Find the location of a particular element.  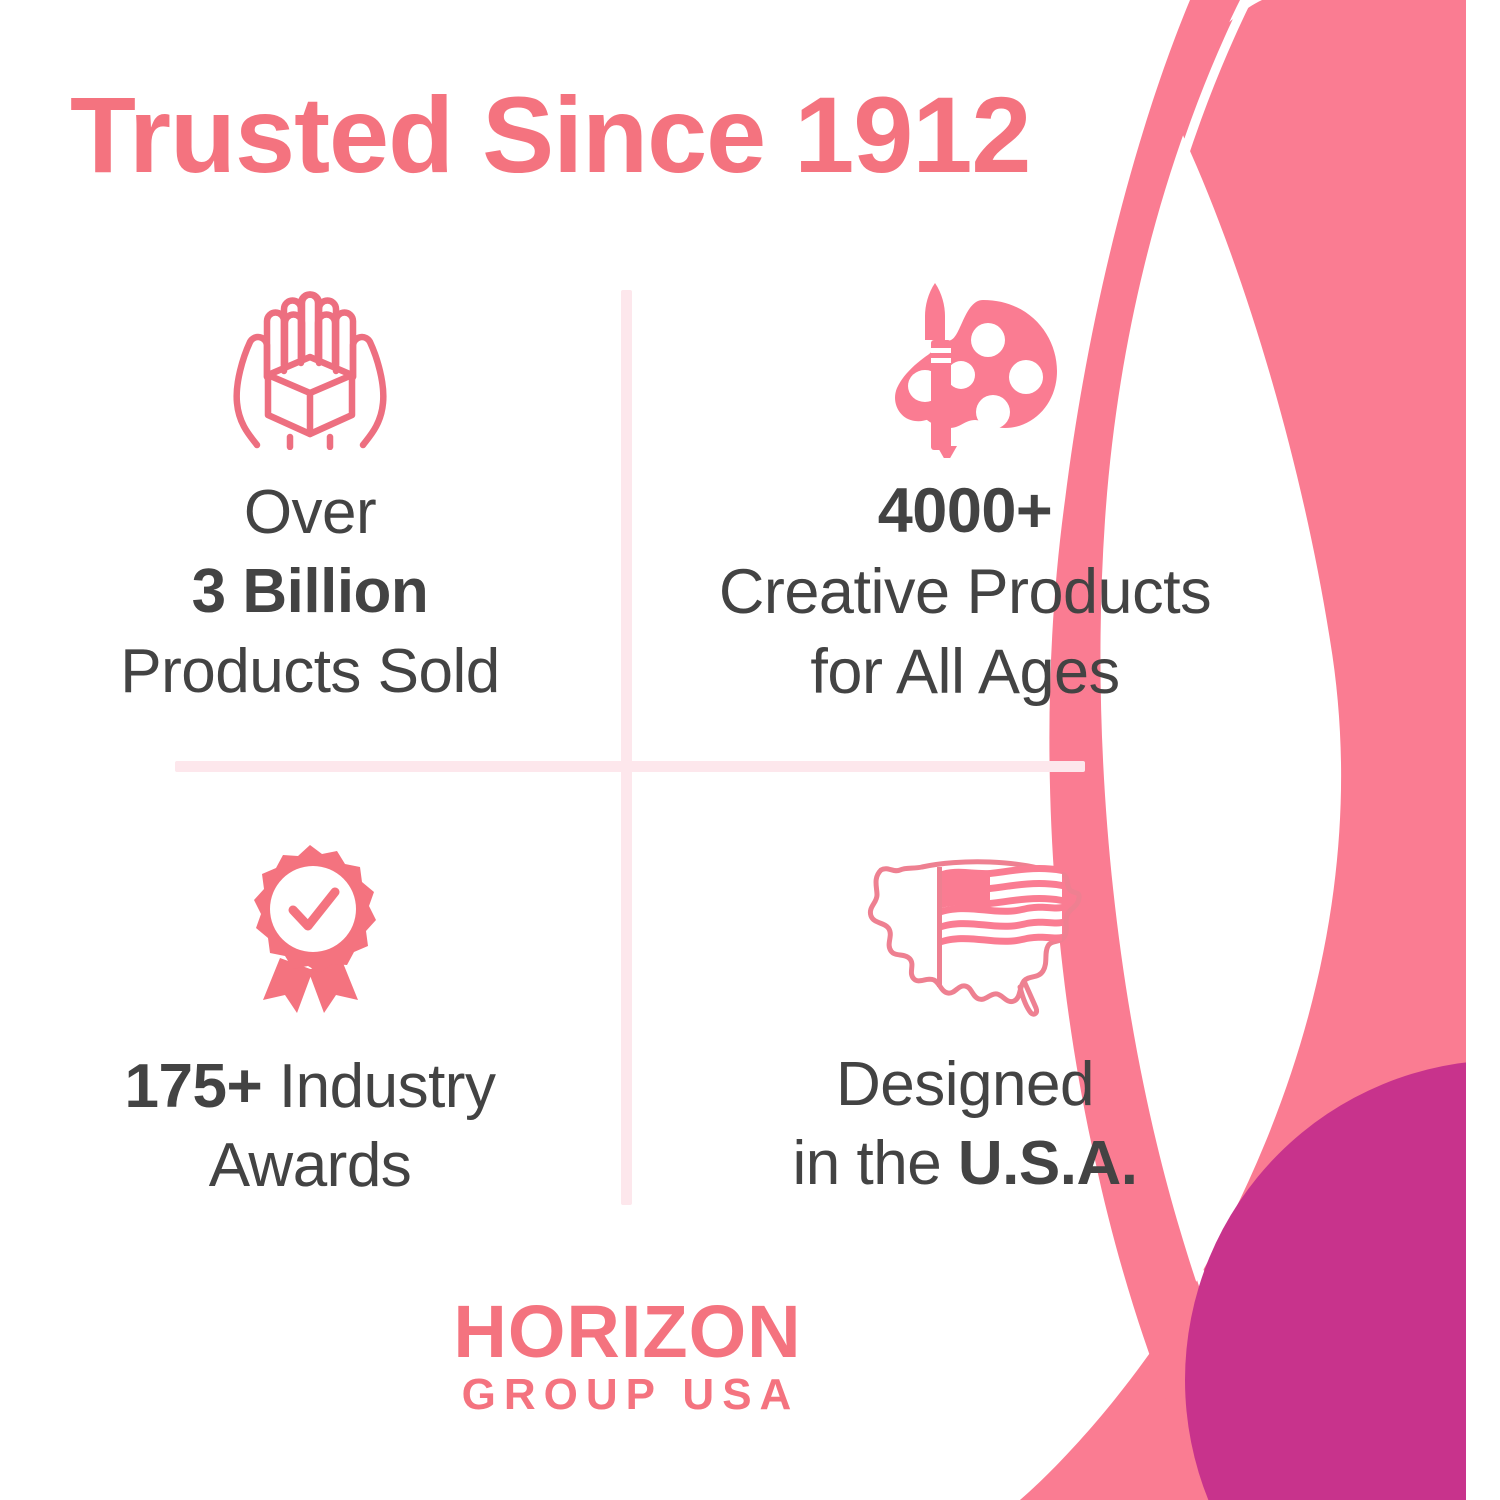

feature-line-emphasis: 3 Billion is located at coordinates (310, 592).